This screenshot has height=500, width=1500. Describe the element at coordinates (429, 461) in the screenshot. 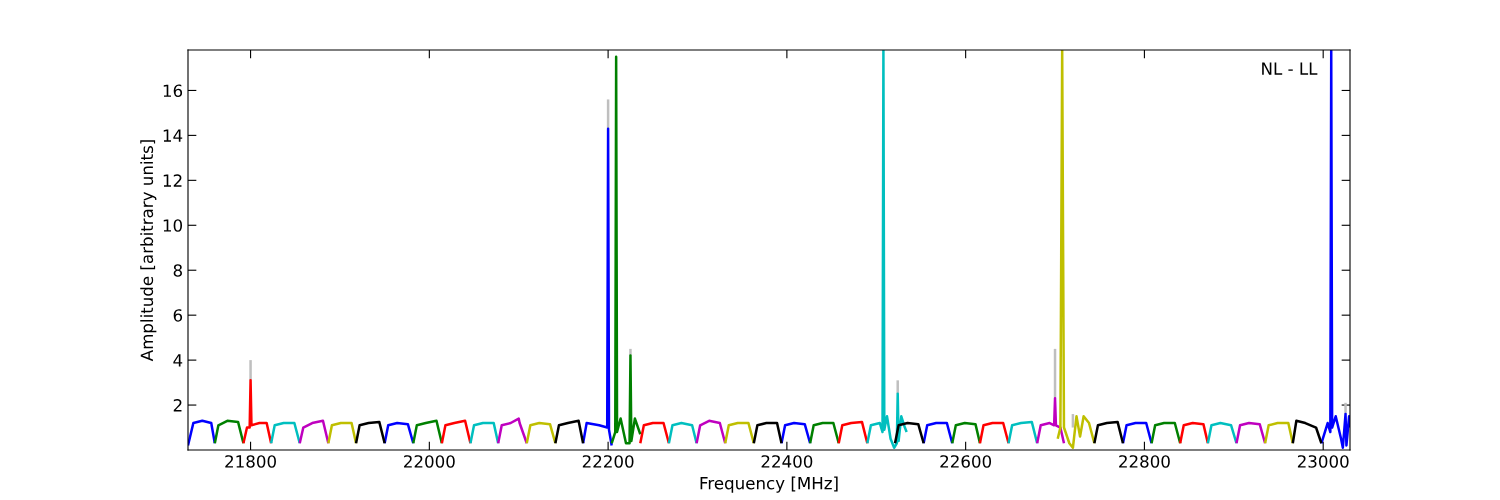

I see `x-tick-label: 22000` at that location.